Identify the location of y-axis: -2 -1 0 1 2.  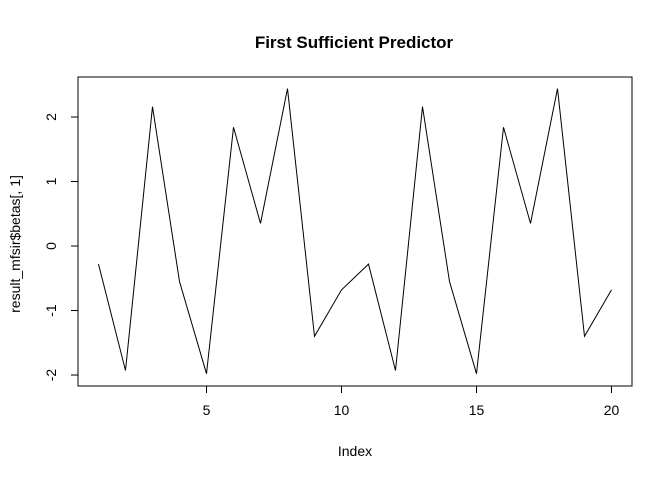
(61, 247).